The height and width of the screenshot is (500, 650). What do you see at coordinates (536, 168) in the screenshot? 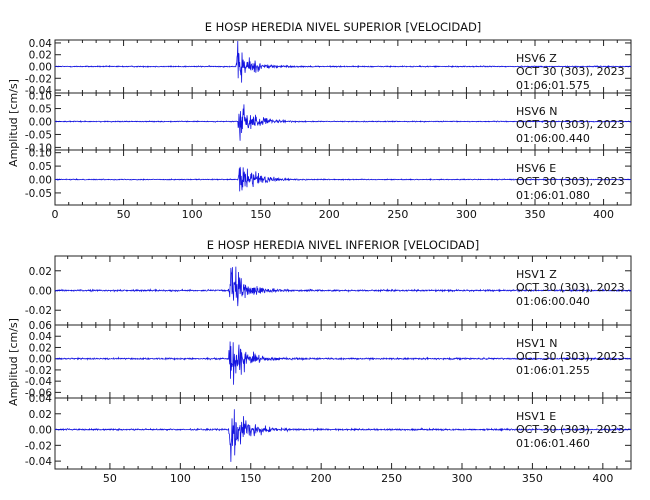
I see `station-label: HSV6 E` at bounding box center [536, 168].